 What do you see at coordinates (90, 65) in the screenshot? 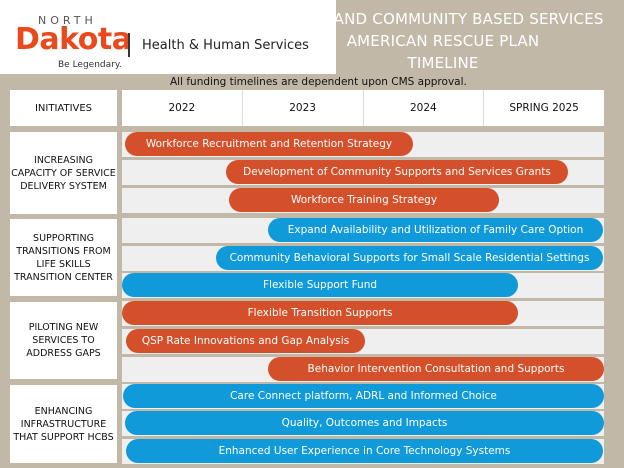
I see `logo-tagline: Be Legendary.` at bounding box center [90, 65].